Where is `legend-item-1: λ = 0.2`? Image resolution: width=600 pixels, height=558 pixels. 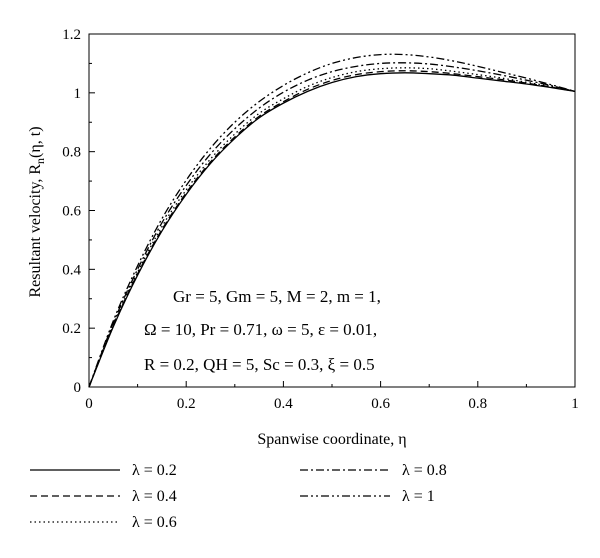 legend-item-1: λ = 0.2 is located at coordinates (103, 470).